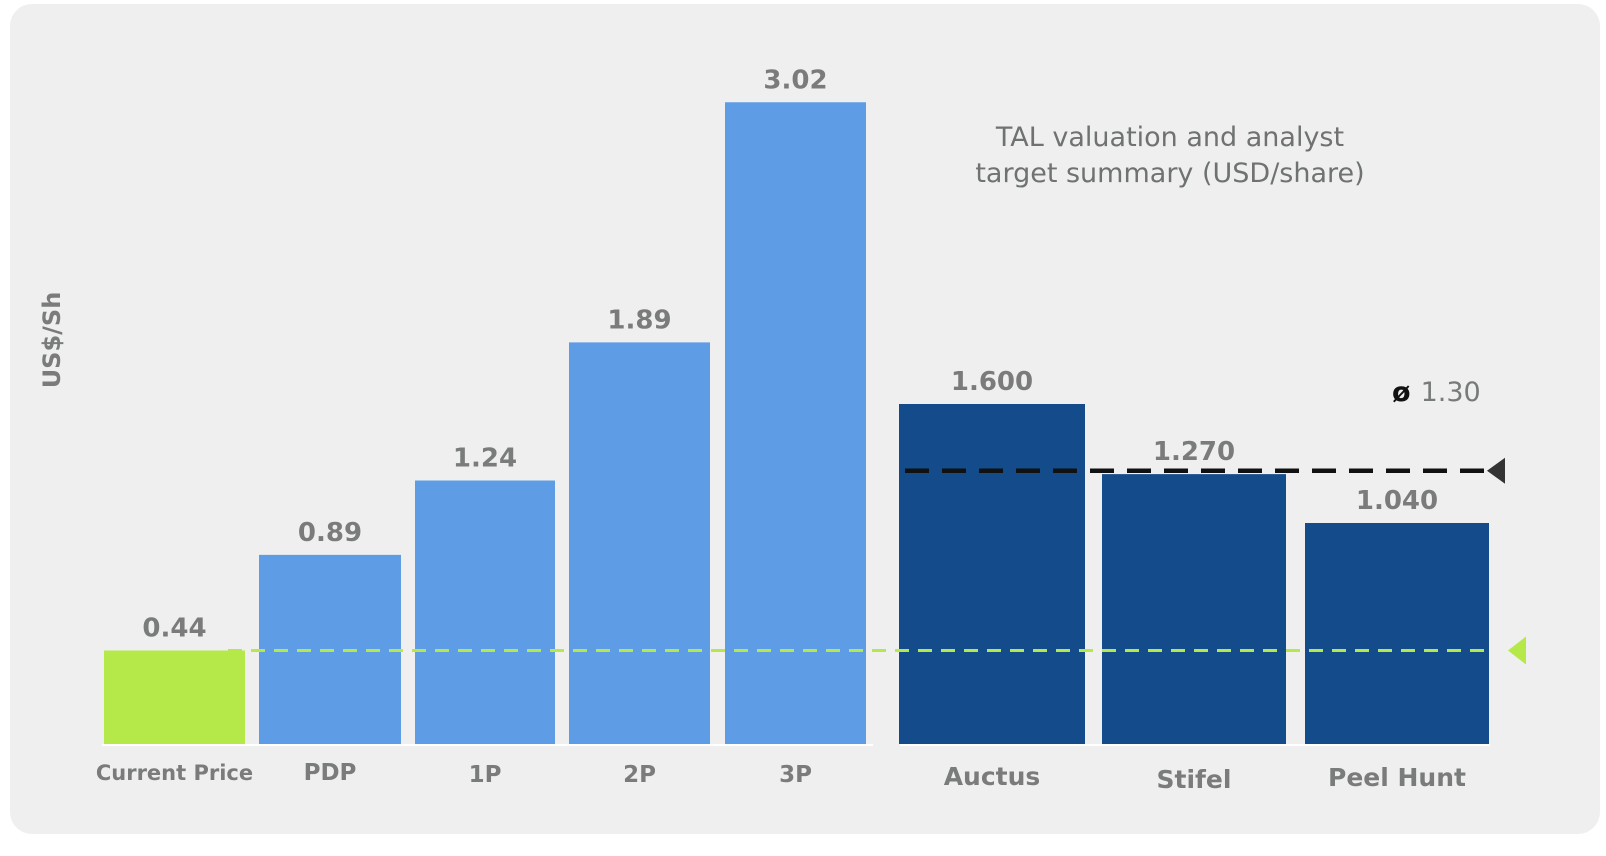  What do you see at coordinates (330, 773) in the screenshot?
I see `category-label: PDP` at bounding box center [330, 773].